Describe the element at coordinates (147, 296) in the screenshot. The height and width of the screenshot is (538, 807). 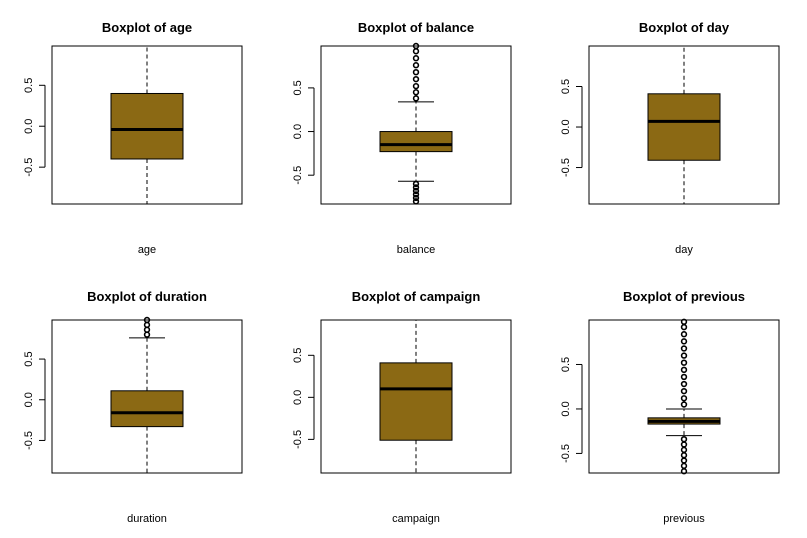
I see `panel-title: Boxplot of duration` at that location.